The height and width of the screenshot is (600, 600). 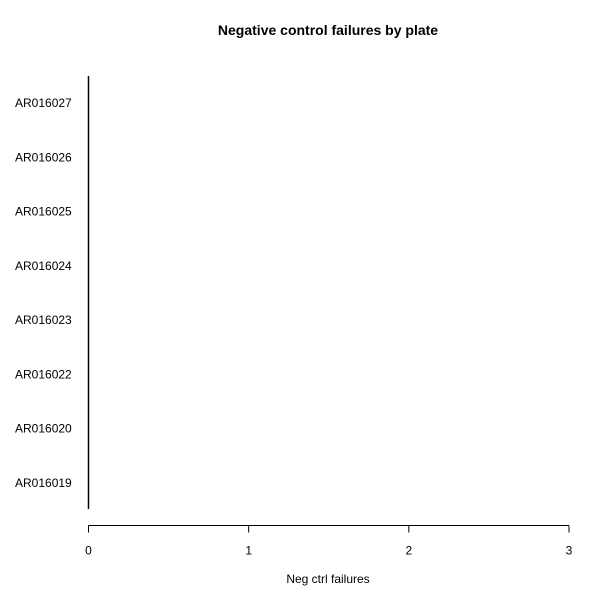 I want to click on y-tick-label: AR016020, so click(x=43, y=429).